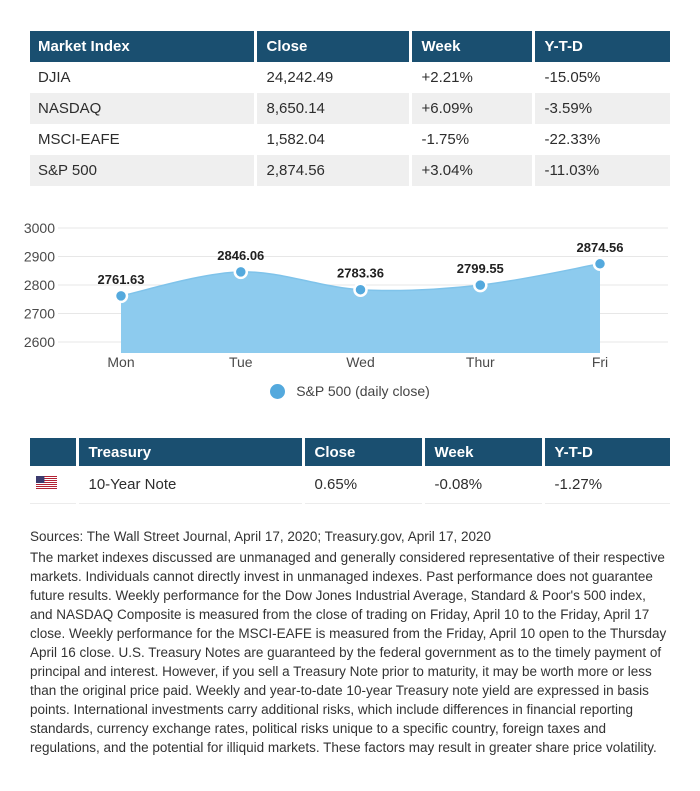 The image size is (700, 791). I want to click on flag-cell, so click(53, 485).